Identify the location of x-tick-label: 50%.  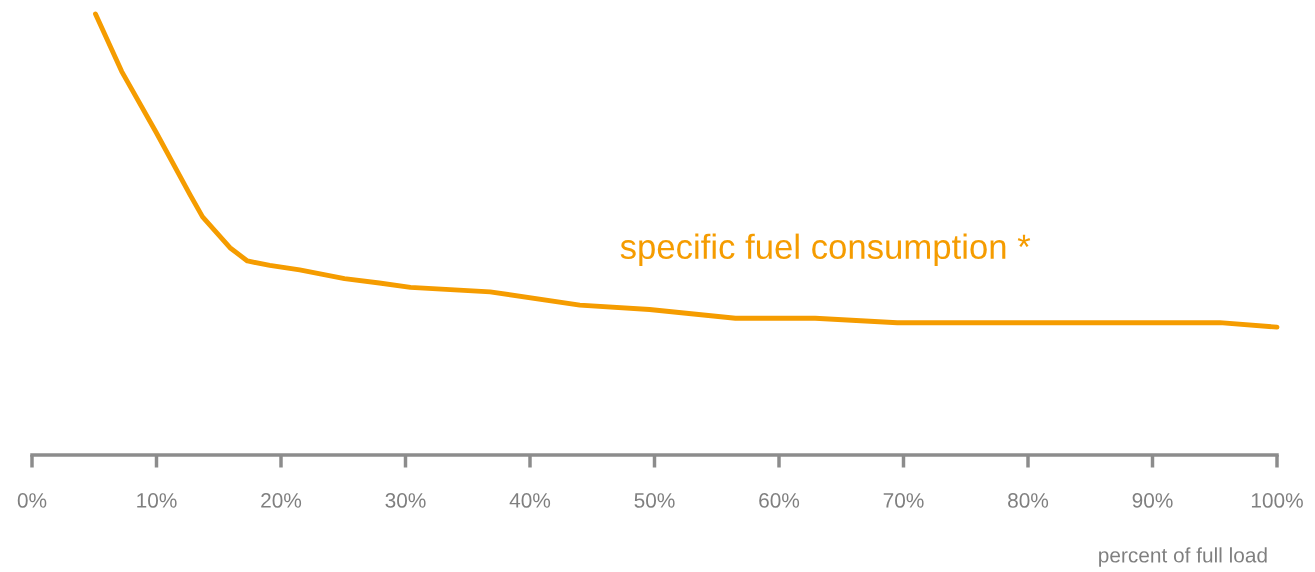
(654, 500).